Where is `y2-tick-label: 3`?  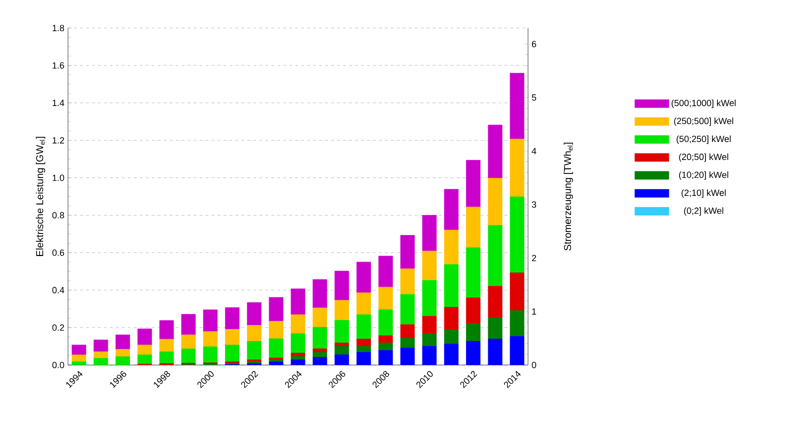
y2-tick-label: 3 is located at coordinates (534, 204).